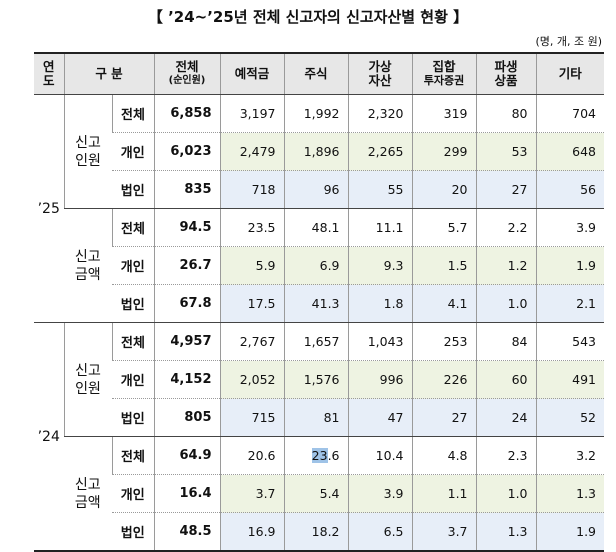  Describe the element at coordinates (570, 74) in the screenshot. I see `header-other: 기타` at that location.